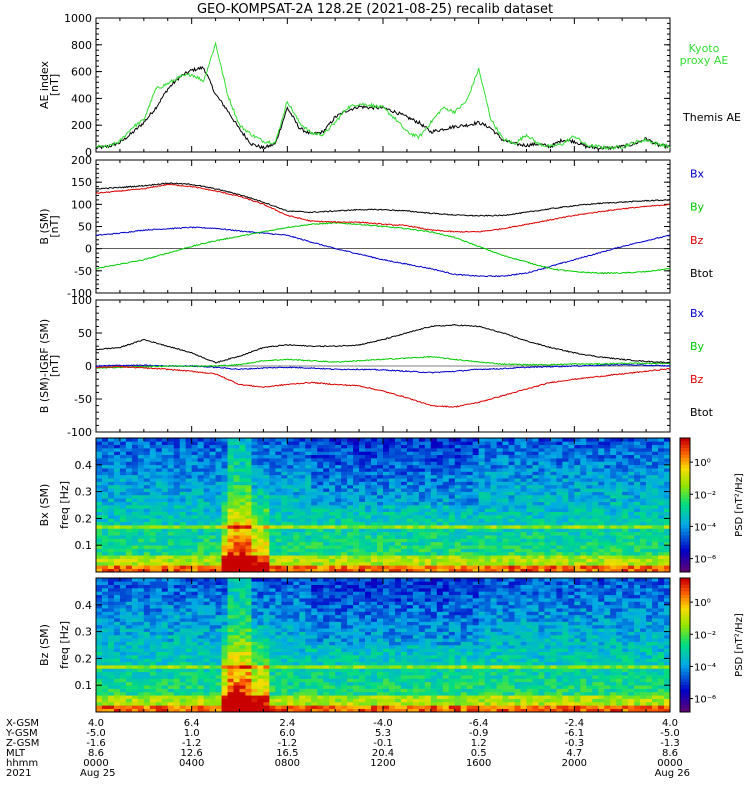  What do you see at coordinates (81, 98) in the screenshot?
I see `y-tick-label: 400` at bounding box center [81, 98].